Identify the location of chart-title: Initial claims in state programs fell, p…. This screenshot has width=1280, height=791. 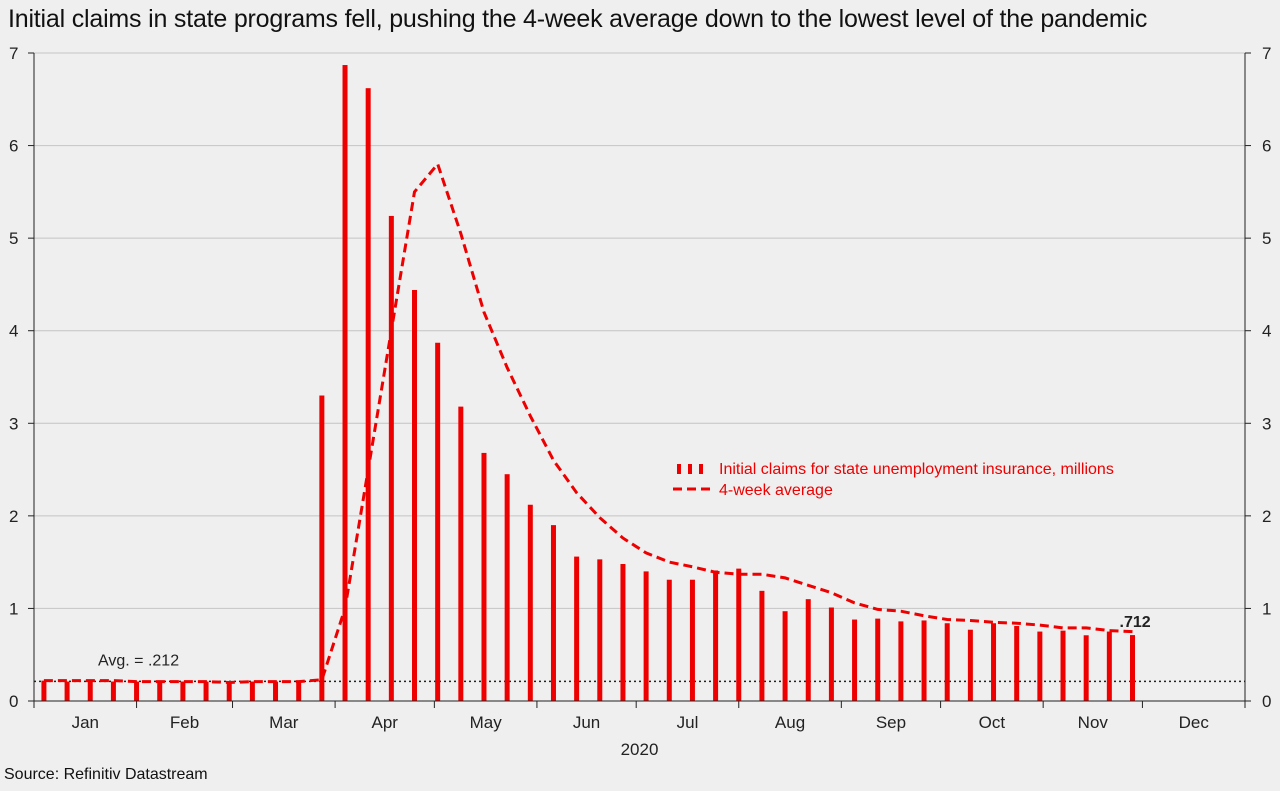
(578, 19).